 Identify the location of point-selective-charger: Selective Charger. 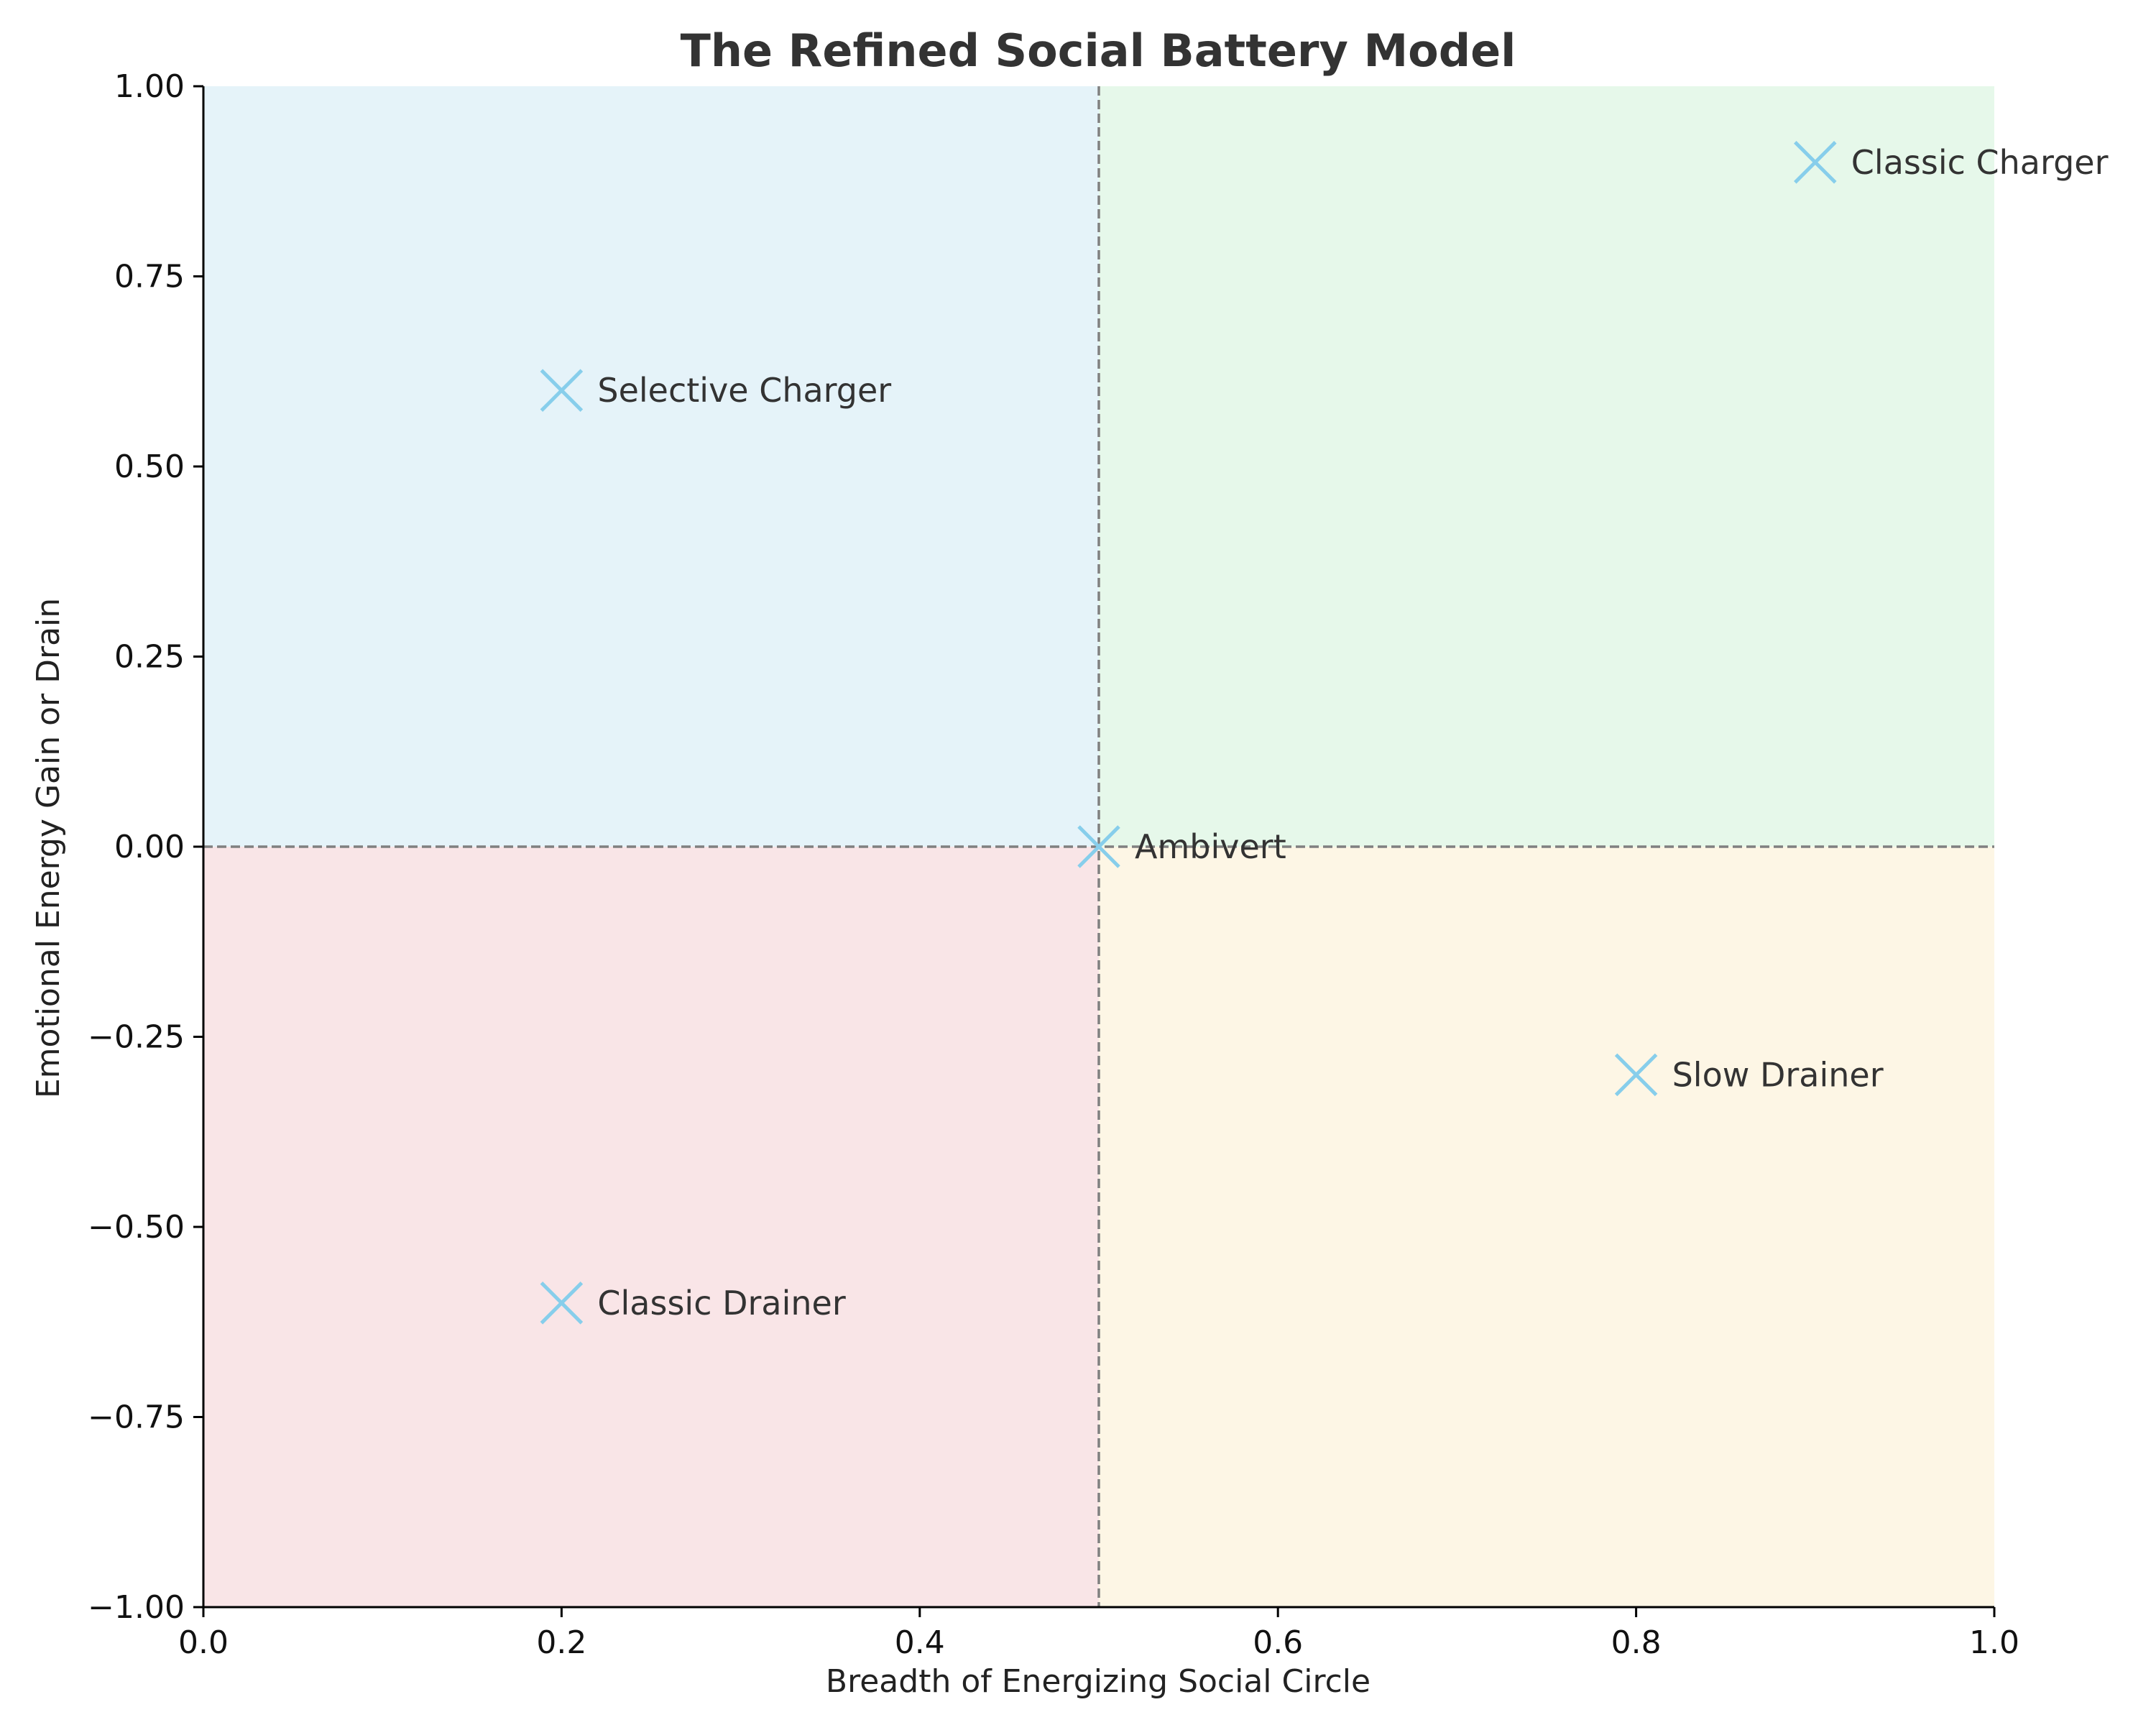
(715, 390).